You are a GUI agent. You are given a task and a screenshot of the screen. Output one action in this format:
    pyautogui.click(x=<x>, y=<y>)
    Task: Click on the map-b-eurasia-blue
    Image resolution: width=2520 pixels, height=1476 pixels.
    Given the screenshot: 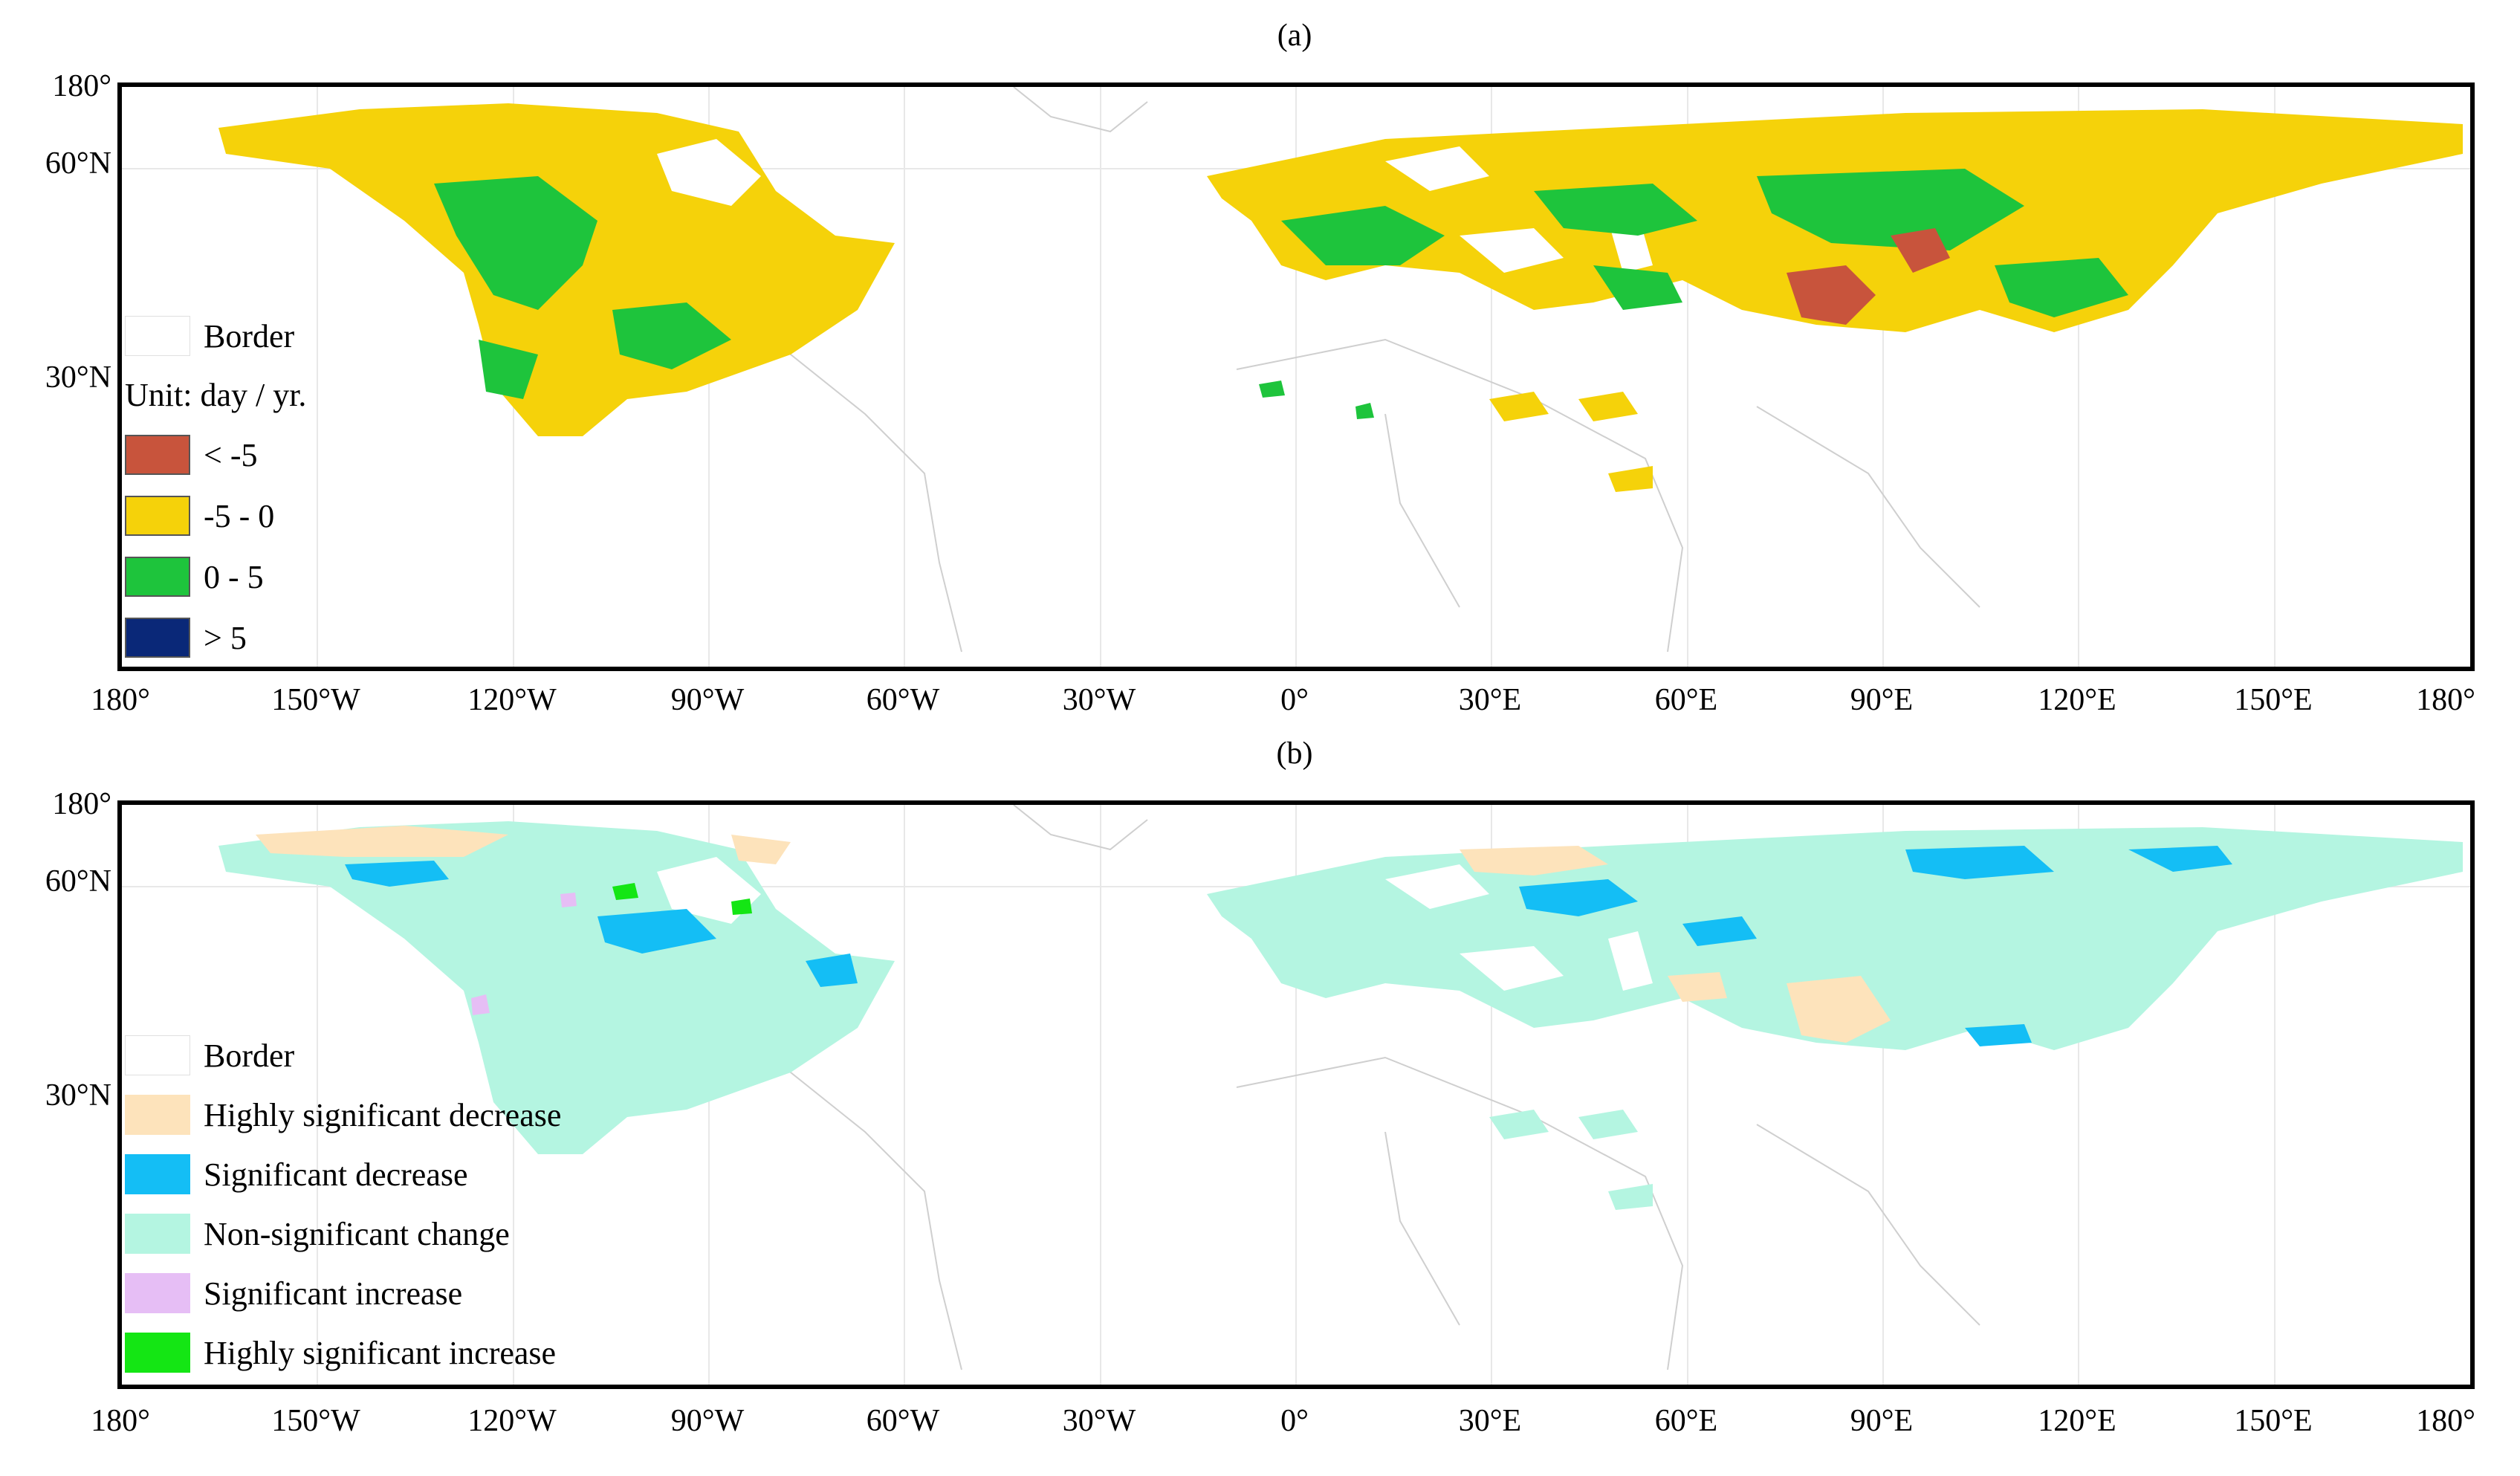 What is the action you would take?
    pyautogui.click(x=1876, y=946)
    